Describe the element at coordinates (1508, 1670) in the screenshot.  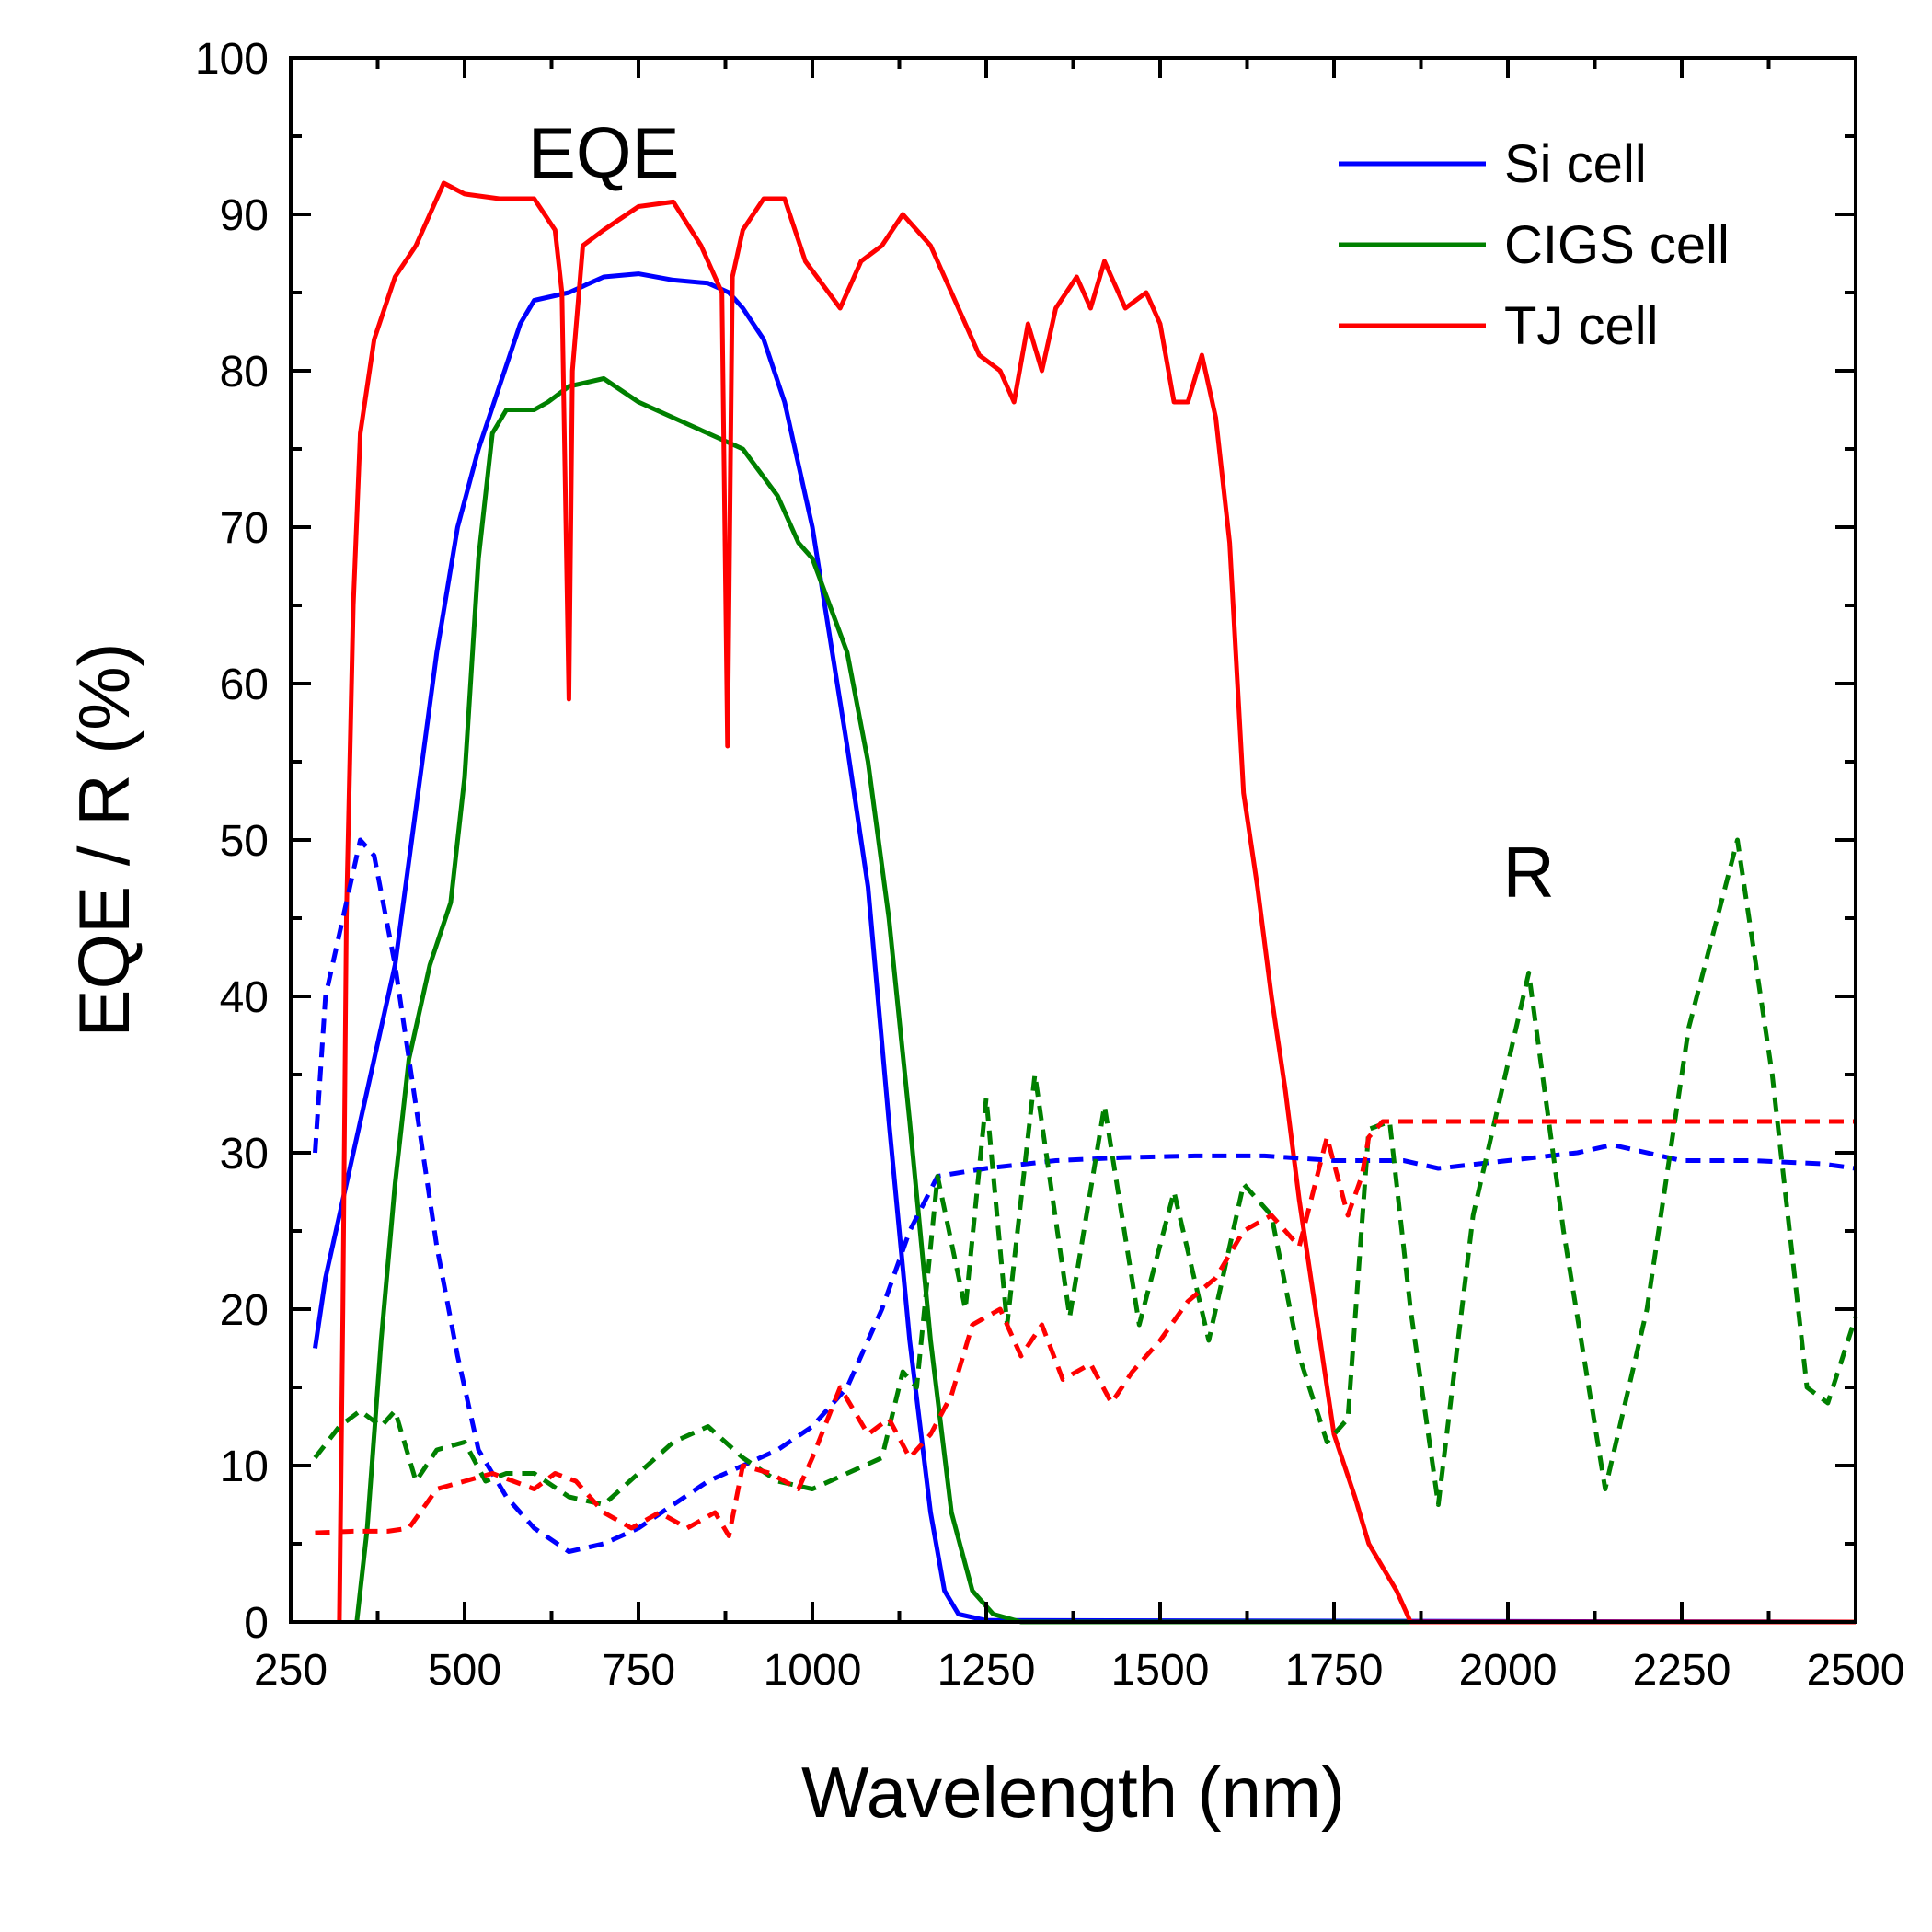
I see `x-tick-label: 2000` at that location.